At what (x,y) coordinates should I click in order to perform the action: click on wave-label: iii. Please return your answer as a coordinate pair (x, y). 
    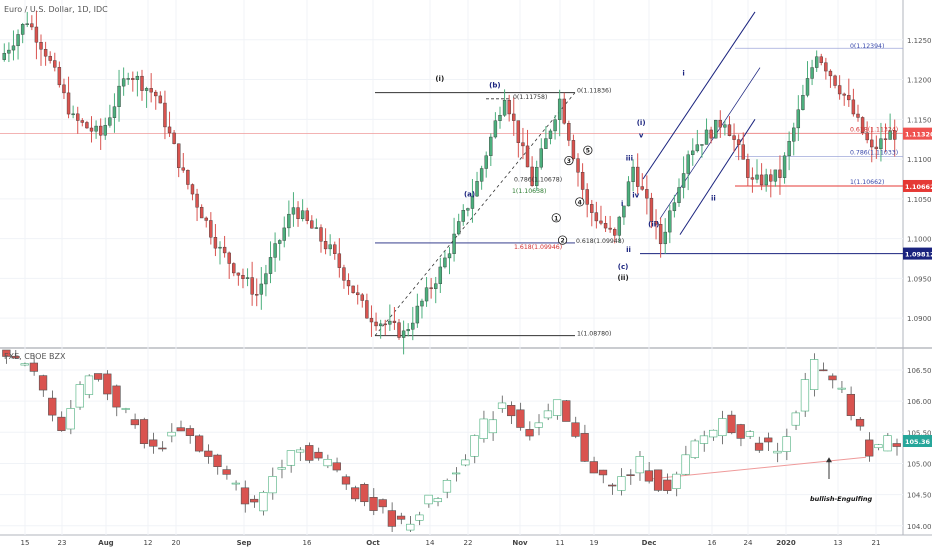
    Looking at the image, I should click on (629, 159).